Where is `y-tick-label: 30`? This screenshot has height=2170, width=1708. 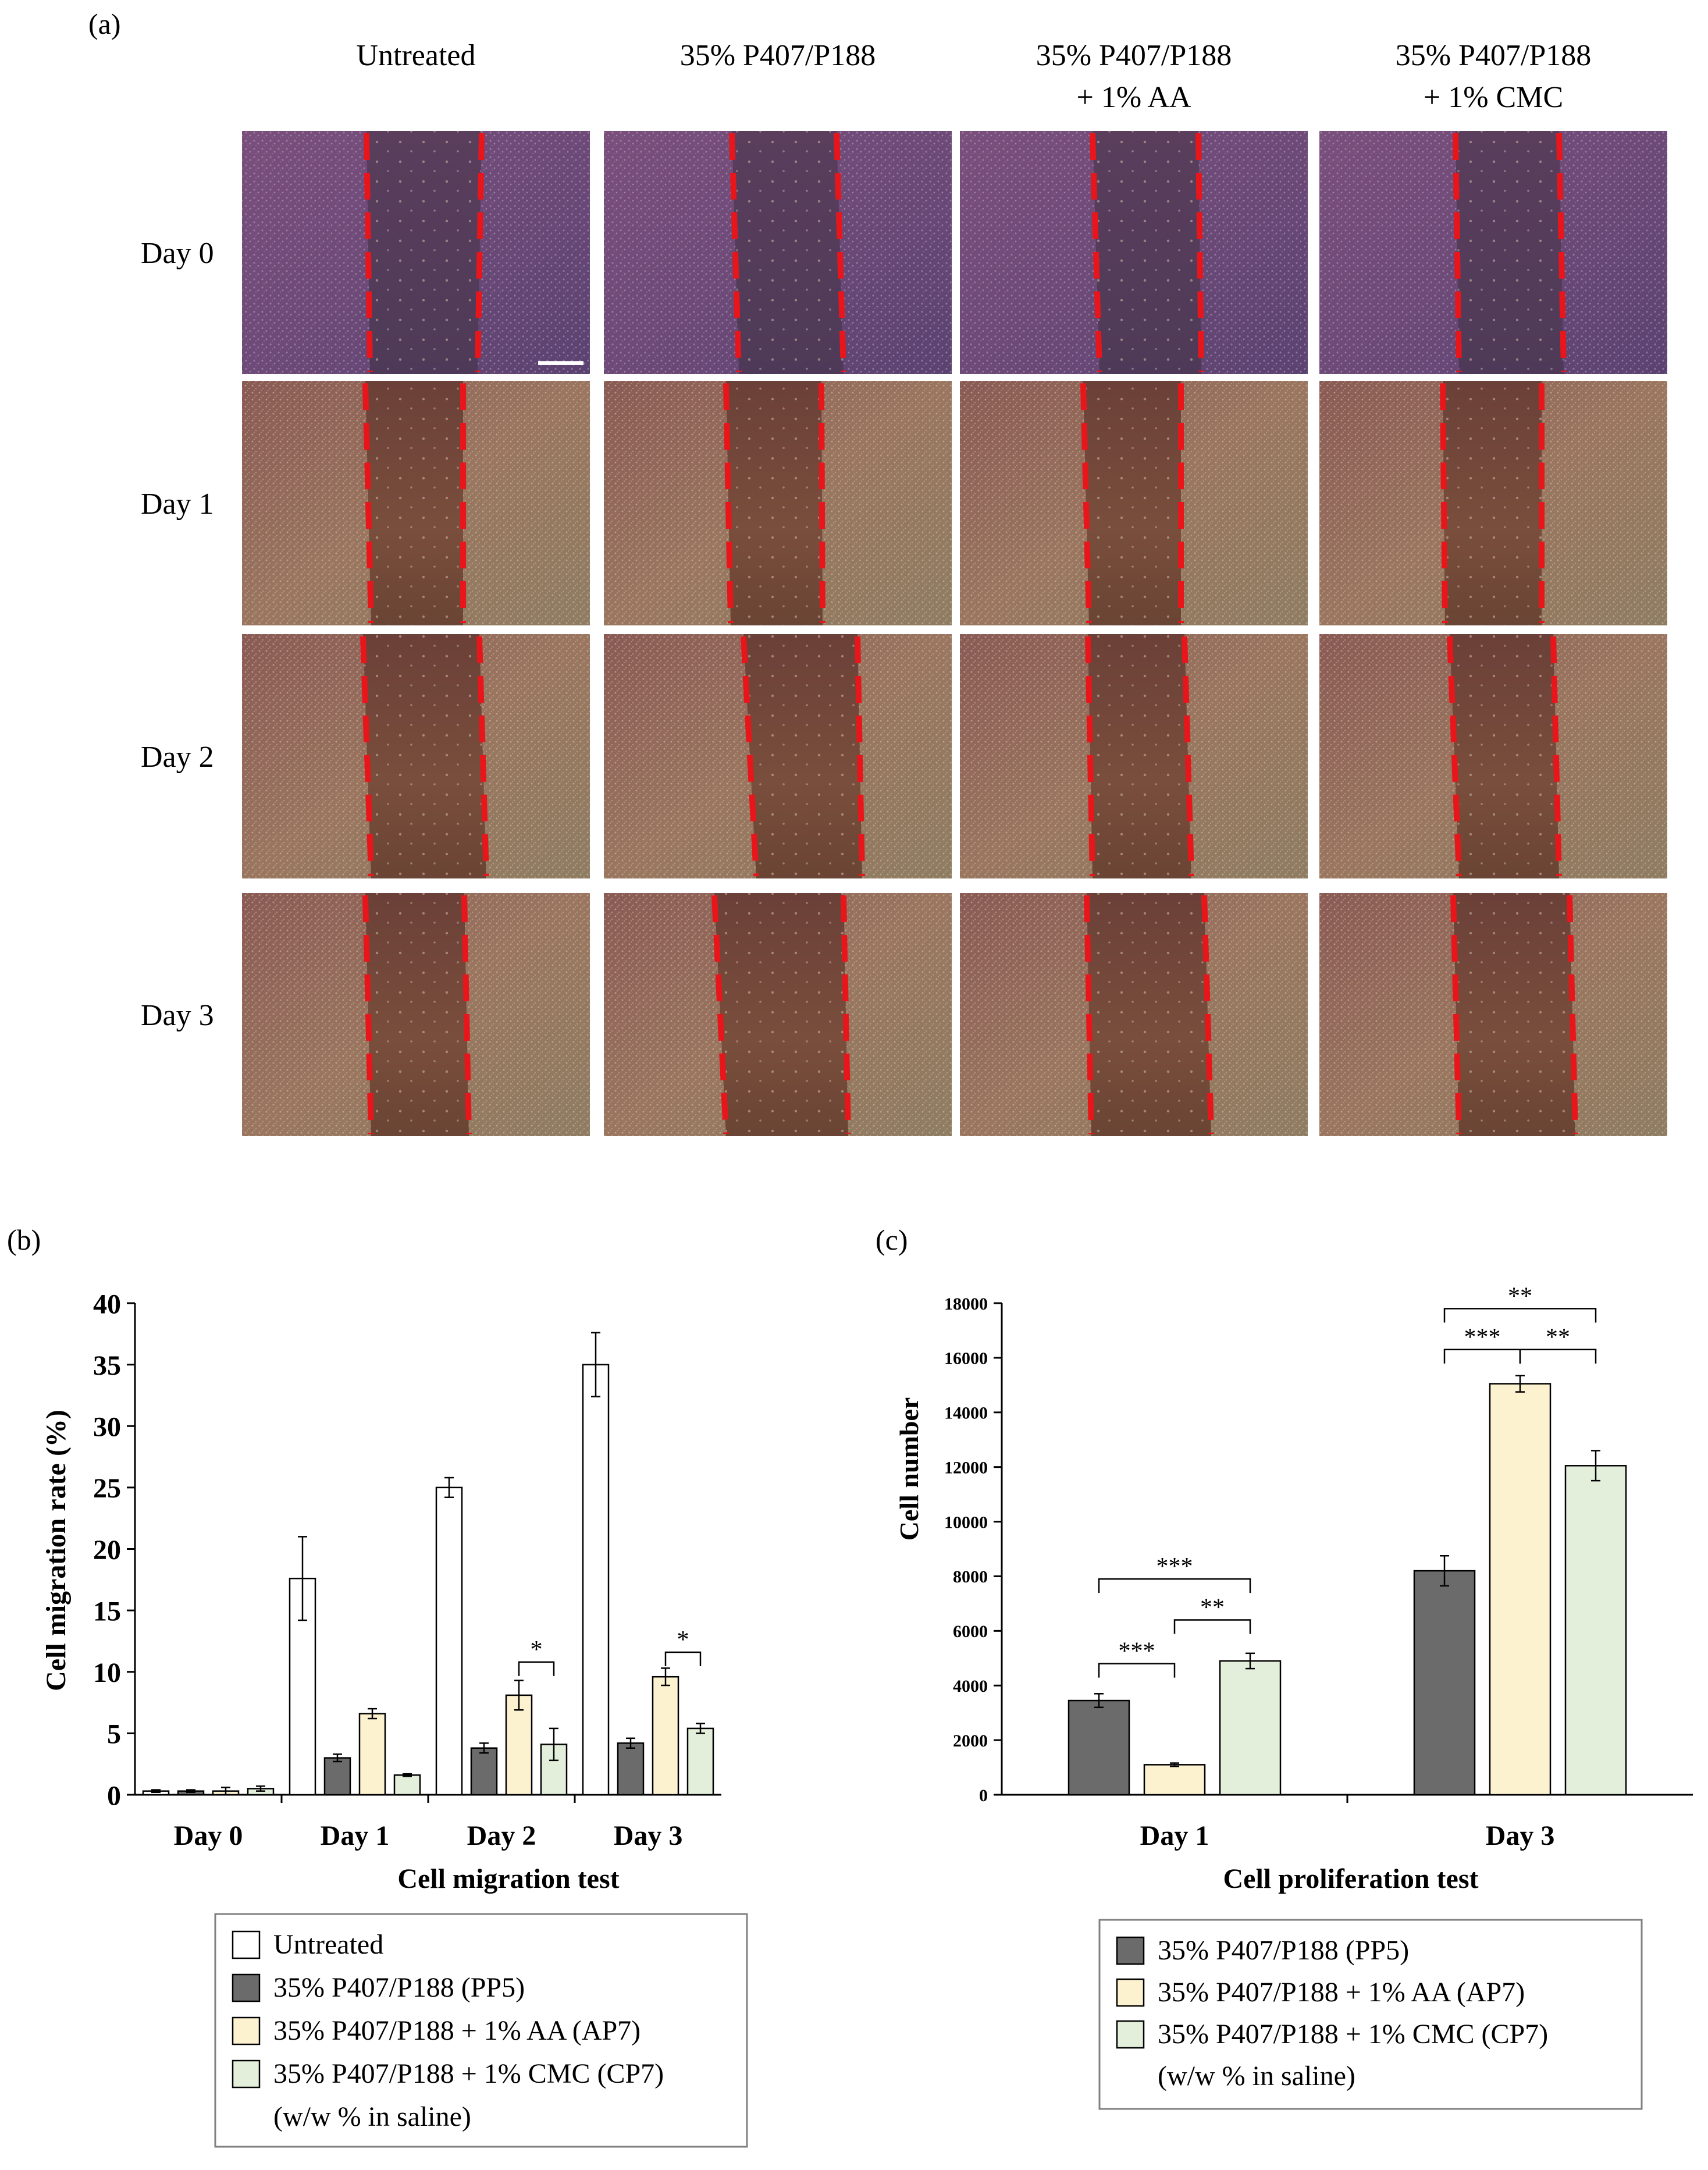
y-tick-label: 30 is located at coordinates (107, 1428).